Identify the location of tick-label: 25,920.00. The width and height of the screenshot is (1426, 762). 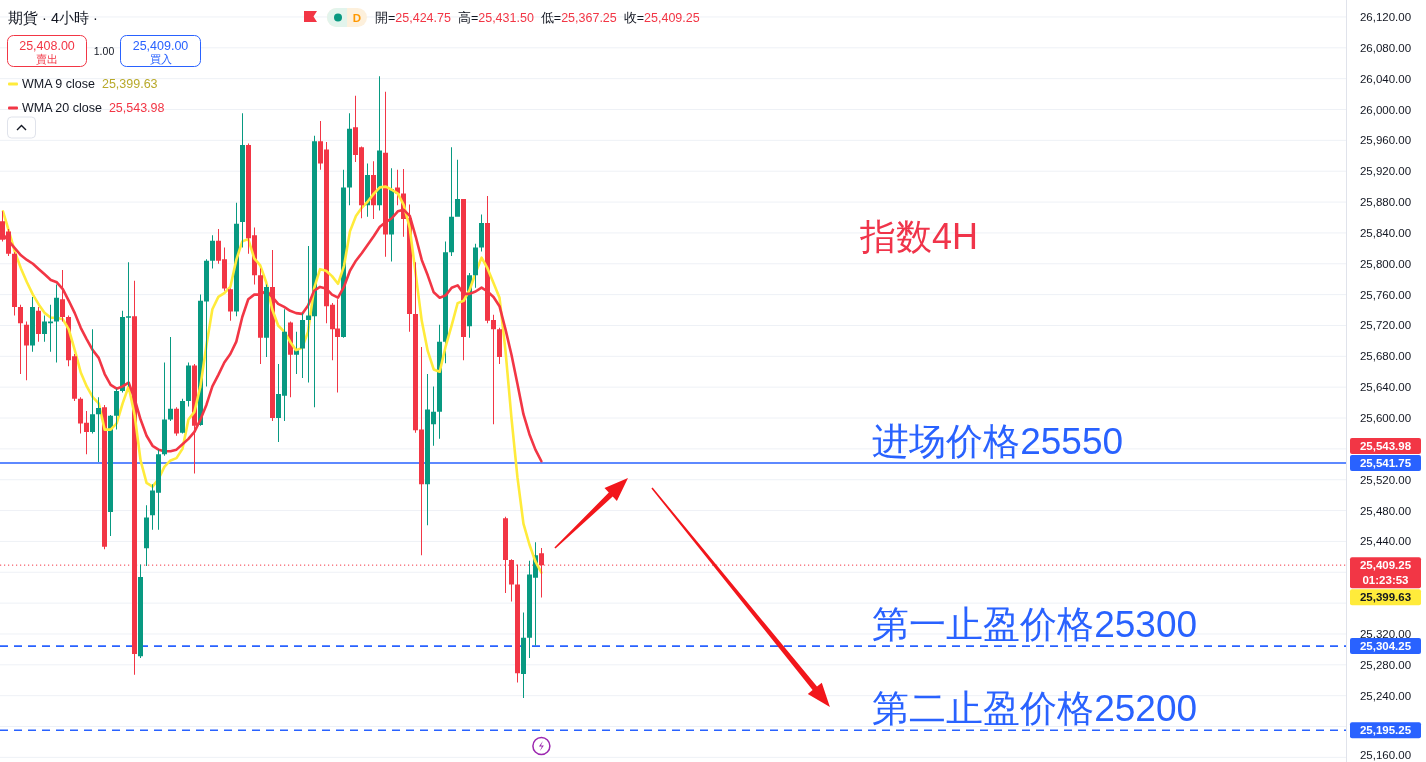
(1385, 171).